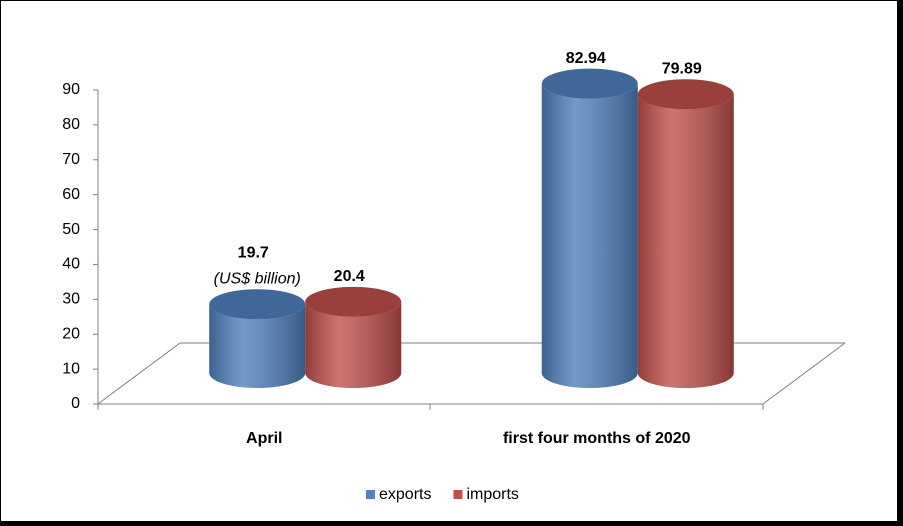 Image resolution: width=903 pixels, height=526 pixels. I want to click on y-tick-label: 0, so click(75, 403).